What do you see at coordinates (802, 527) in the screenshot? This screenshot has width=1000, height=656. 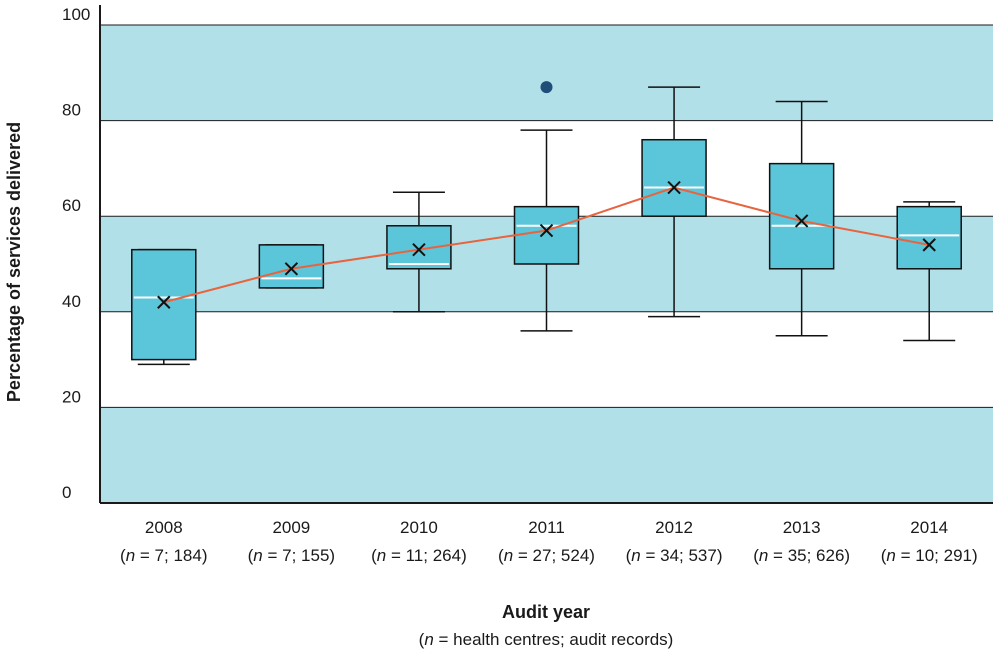 I see `category-year-label: 2013` at bounding box center [802, 527].